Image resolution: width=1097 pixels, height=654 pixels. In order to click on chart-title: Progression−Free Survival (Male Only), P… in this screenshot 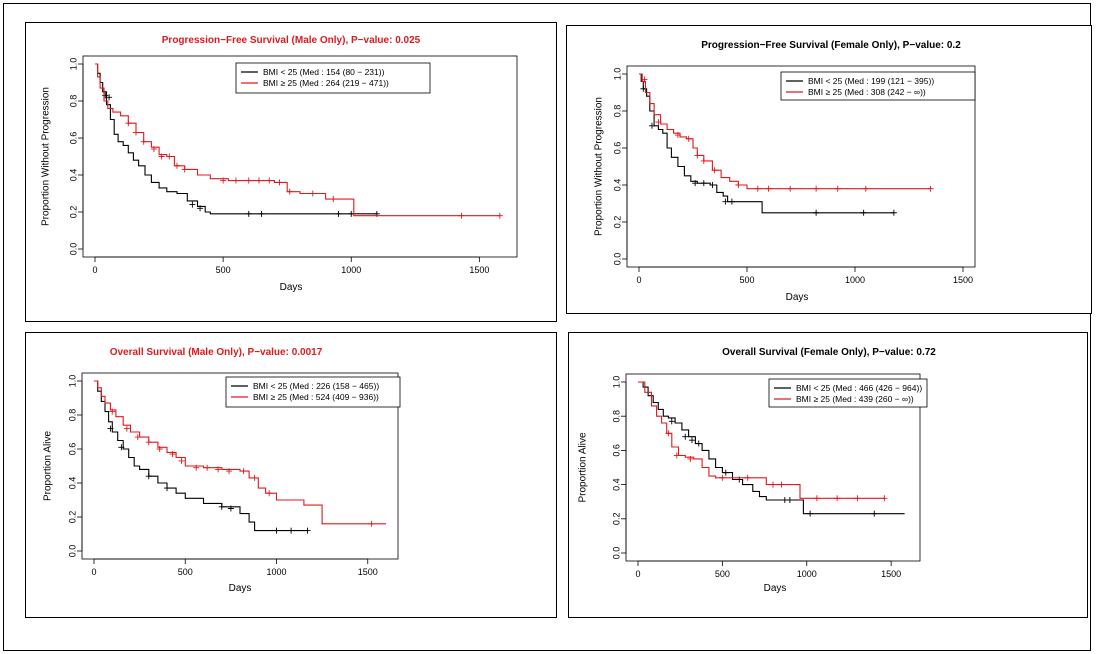, I will do `click(291, 40)`.